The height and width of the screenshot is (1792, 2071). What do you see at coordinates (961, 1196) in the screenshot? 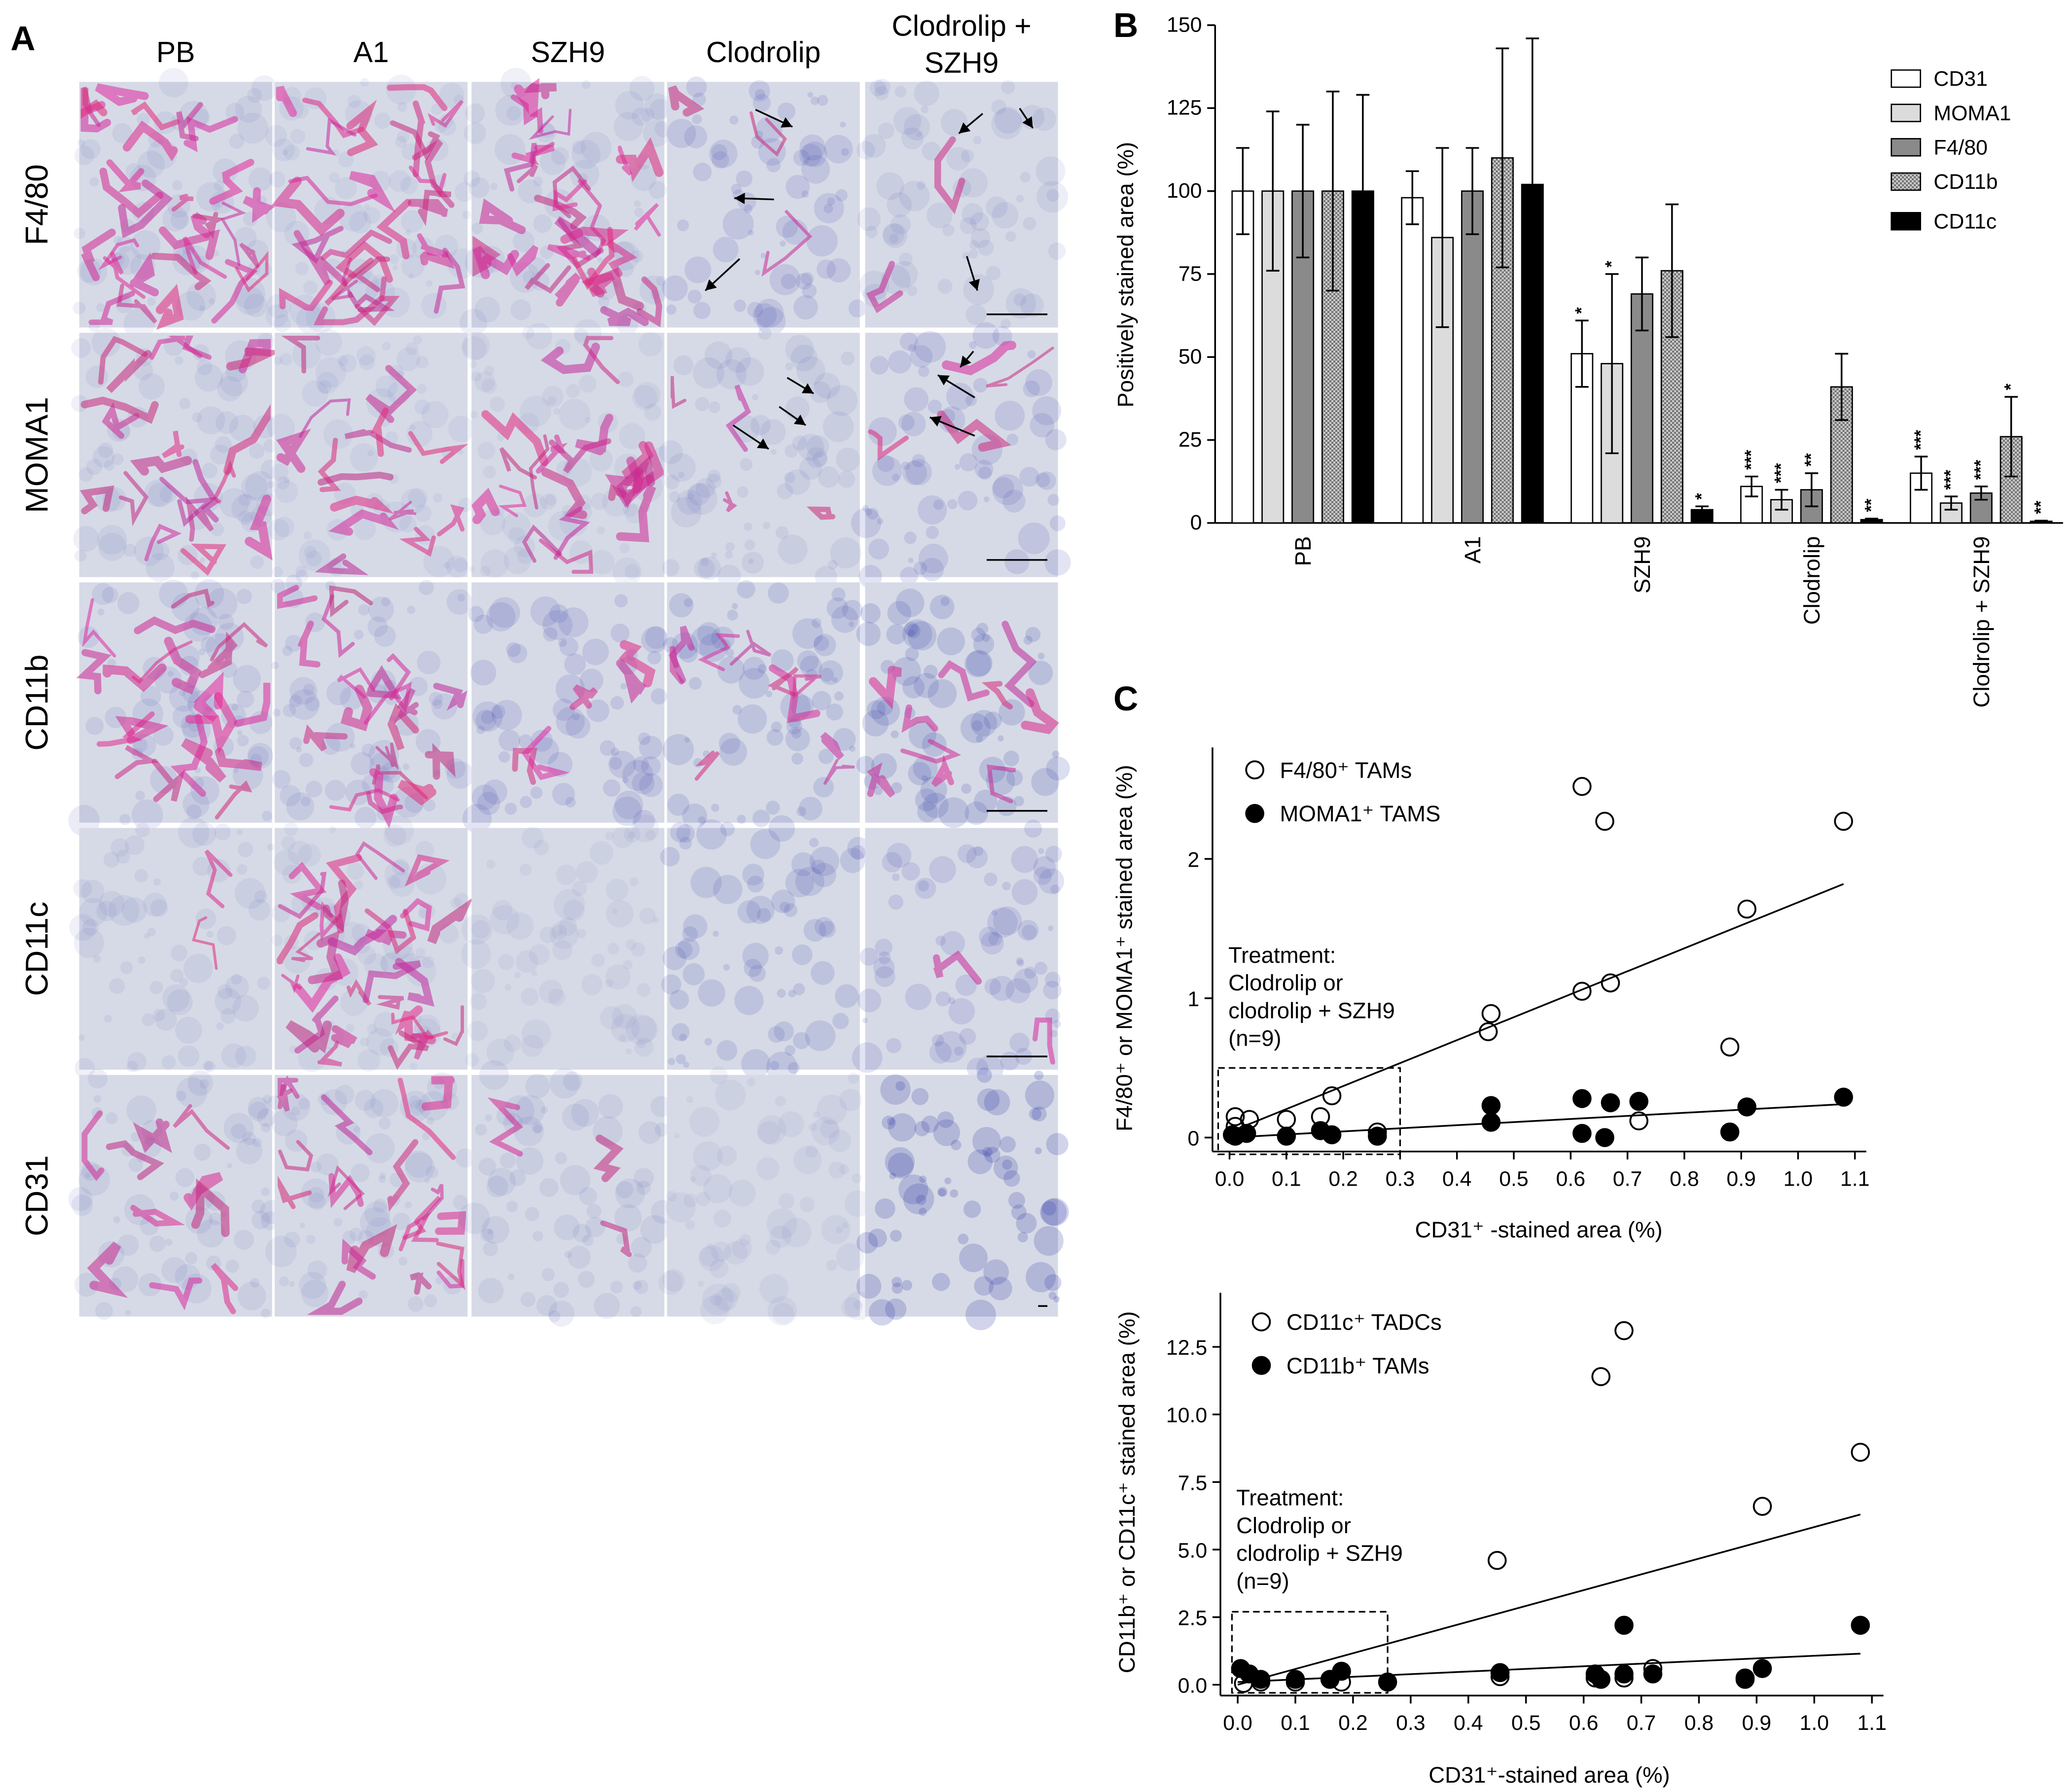
I see `micrograph` at bounding box center [961, 1196].